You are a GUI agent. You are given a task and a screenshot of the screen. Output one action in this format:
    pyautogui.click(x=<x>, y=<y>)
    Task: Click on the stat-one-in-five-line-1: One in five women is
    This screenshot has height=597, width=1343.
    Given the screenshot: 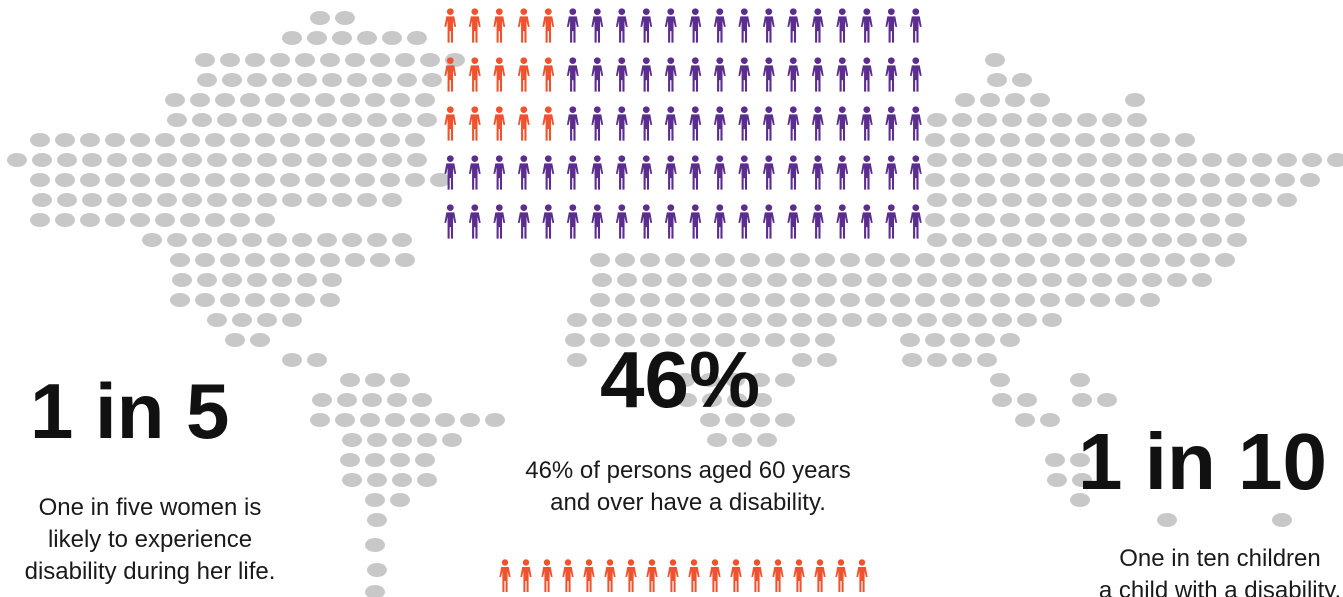 What is the action you would take?
    pyautogui.click(x=150, y=507)
    